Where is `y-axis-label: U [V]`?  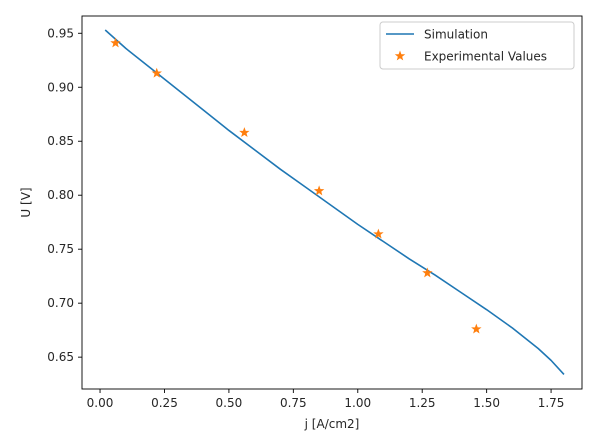 y-axis-label: U [V] is located at coordinates (26, 202).